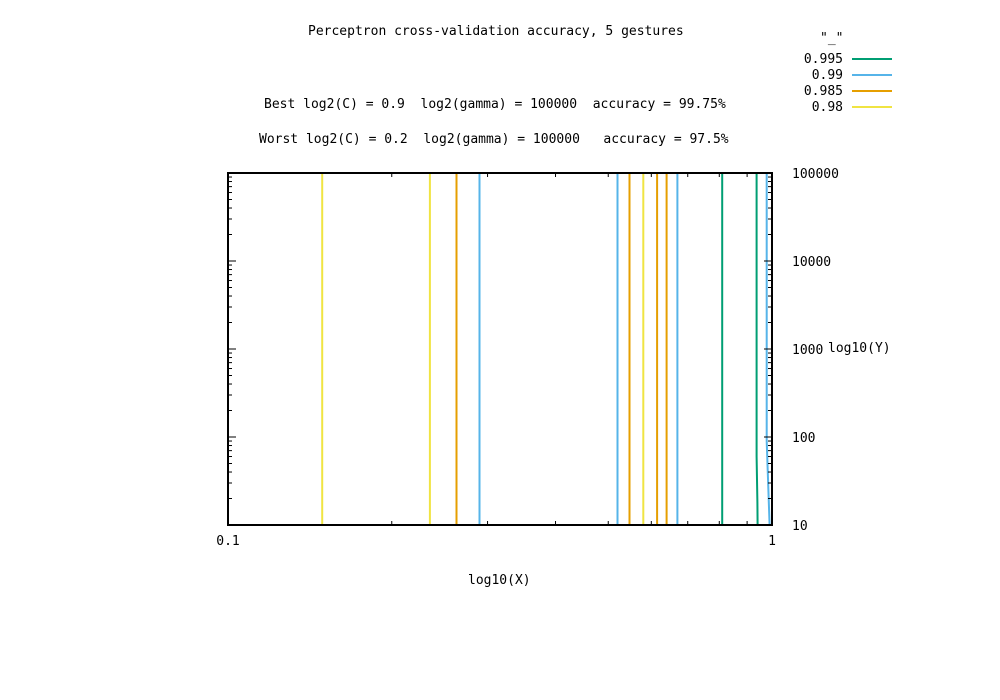 The image size is (1000, 700). I want to click on legend-label: 0.995, so click(823, 59).